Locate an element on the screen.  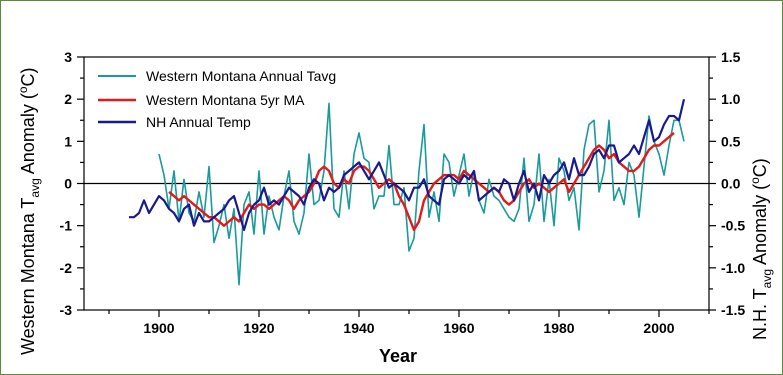
legend-label-wm-5yr-ma: Western Montana 5yr MA is located at coordinates (225, 100).